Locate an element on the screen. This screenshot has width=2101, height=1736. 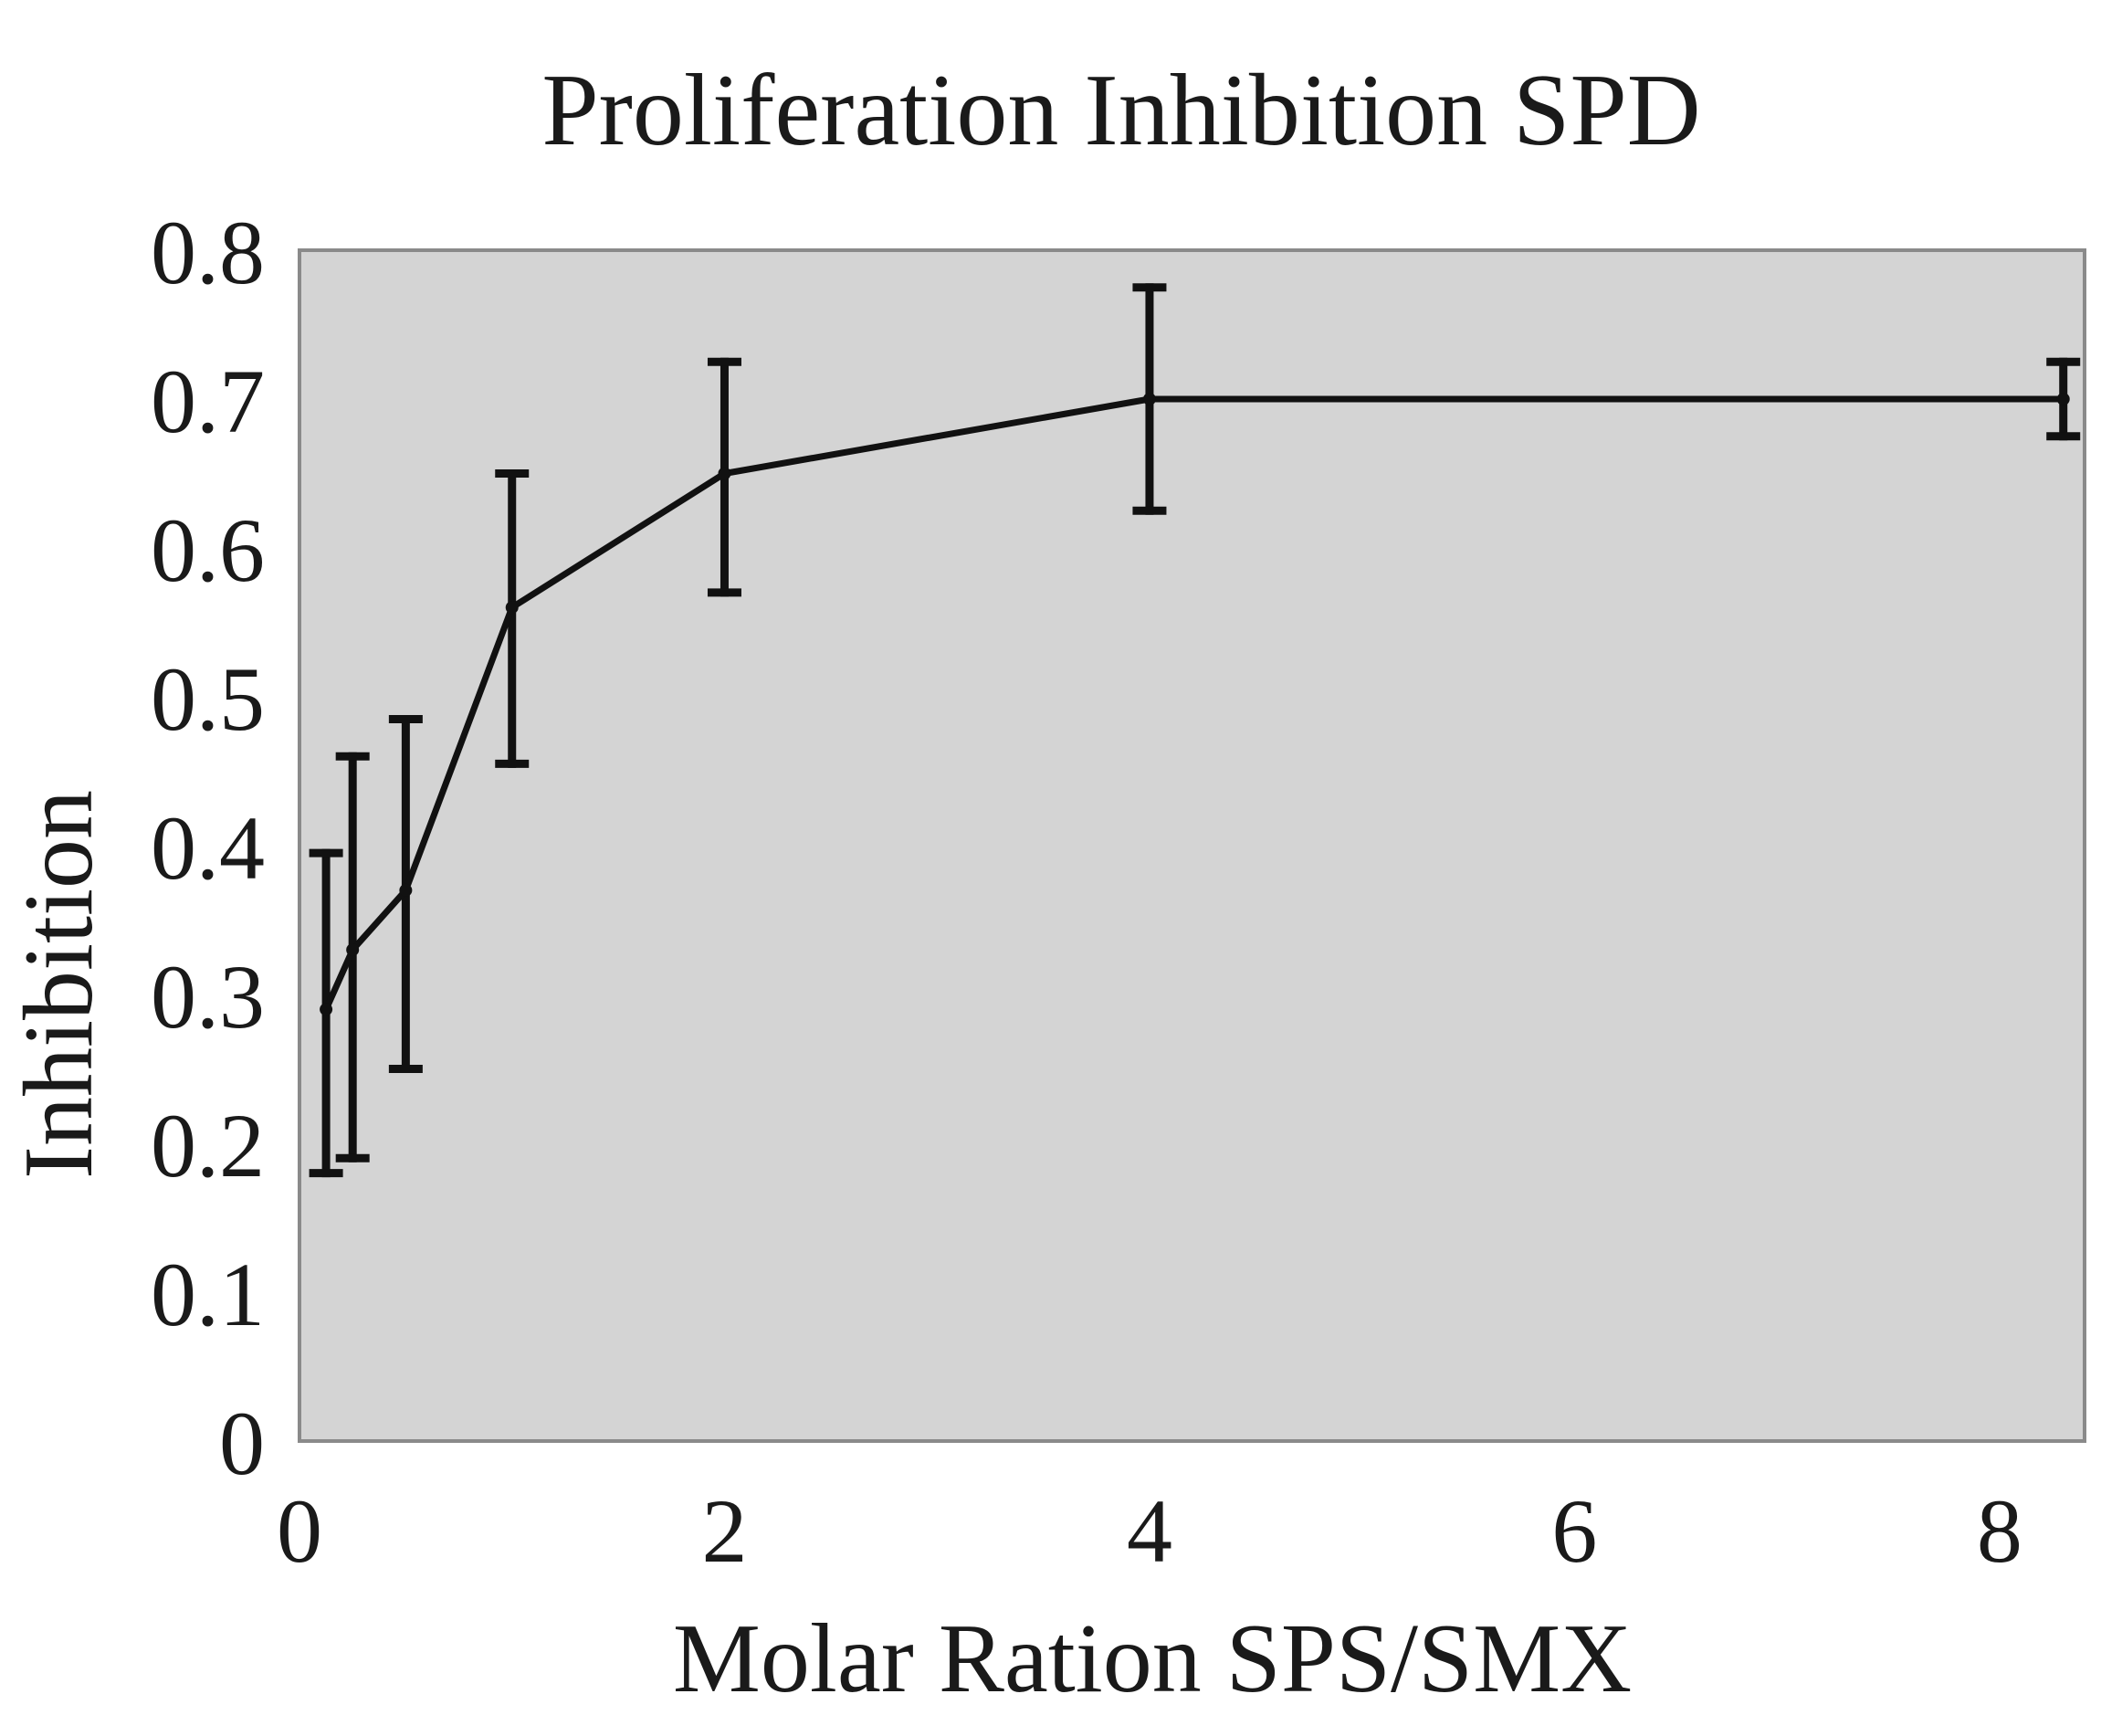
y-tick-label: 0.1 is located at coordinates (208, 1294).